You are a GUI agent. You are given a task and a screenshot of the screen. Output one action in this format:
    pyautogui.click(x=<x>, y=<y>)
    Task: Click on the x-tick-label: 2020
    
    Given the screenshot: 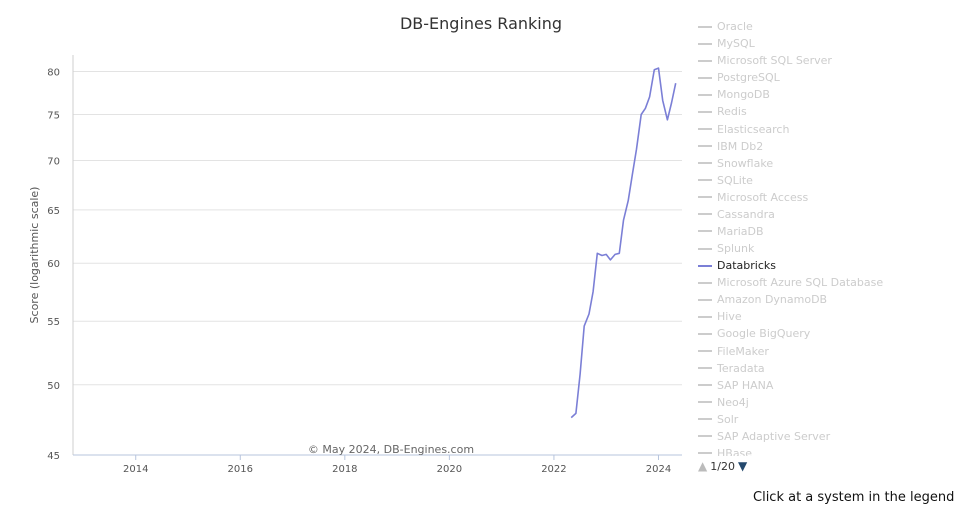 What is the action you would take?
    pyautogui.click(x=449, y=469)
    